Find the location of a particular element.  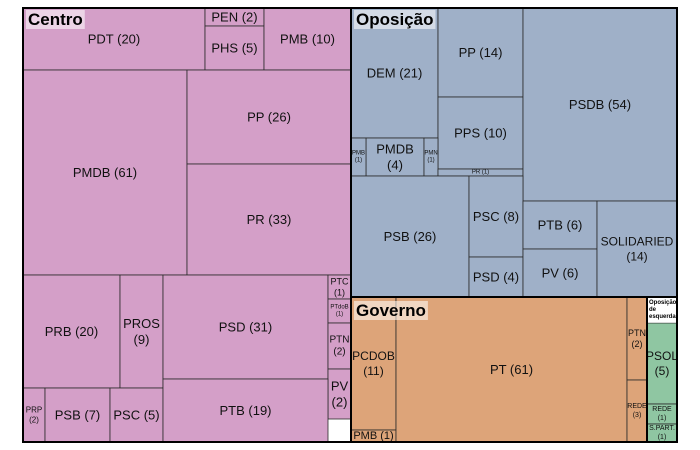

tile-value-oposicao-de-esquerda-psol: (5) is located at coordinates (662, 371).